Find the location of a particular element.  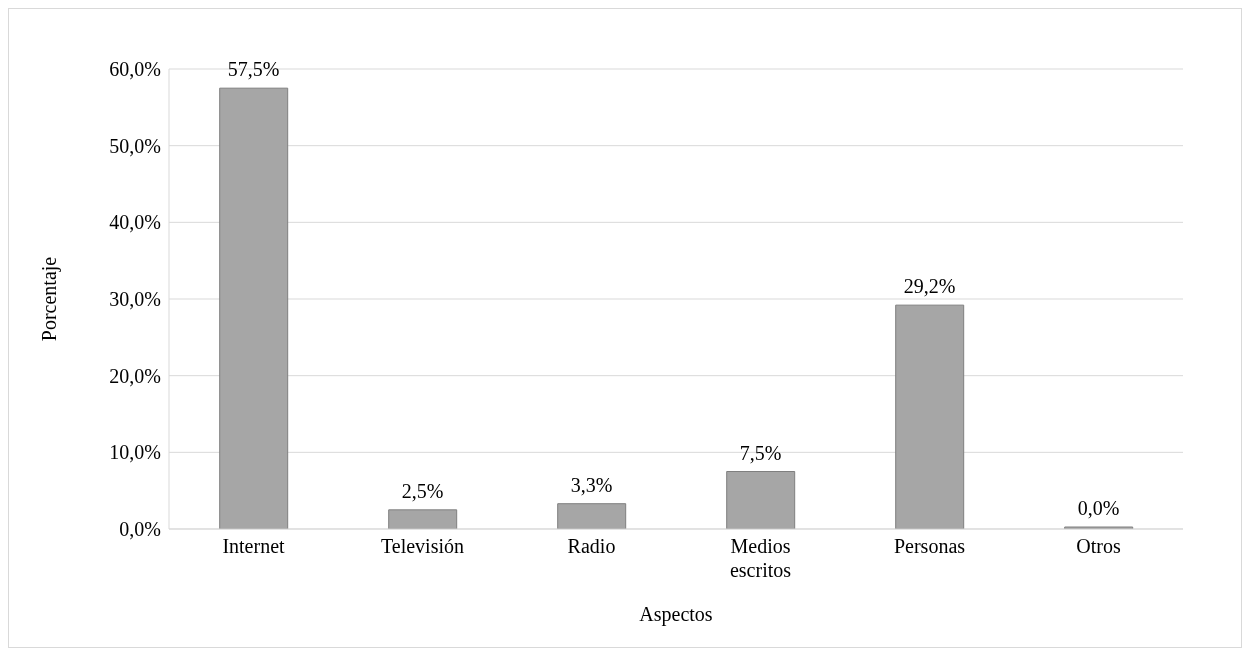

x-tick-label: Internet is located at coordinates (254, 546).